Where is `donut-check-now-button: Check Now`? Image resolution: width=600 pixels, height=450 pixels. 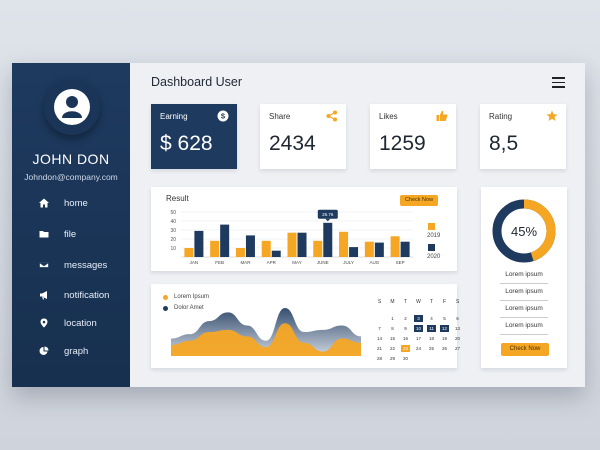
donut-check-now-button: Check Now is located at coordinates (525, 349).